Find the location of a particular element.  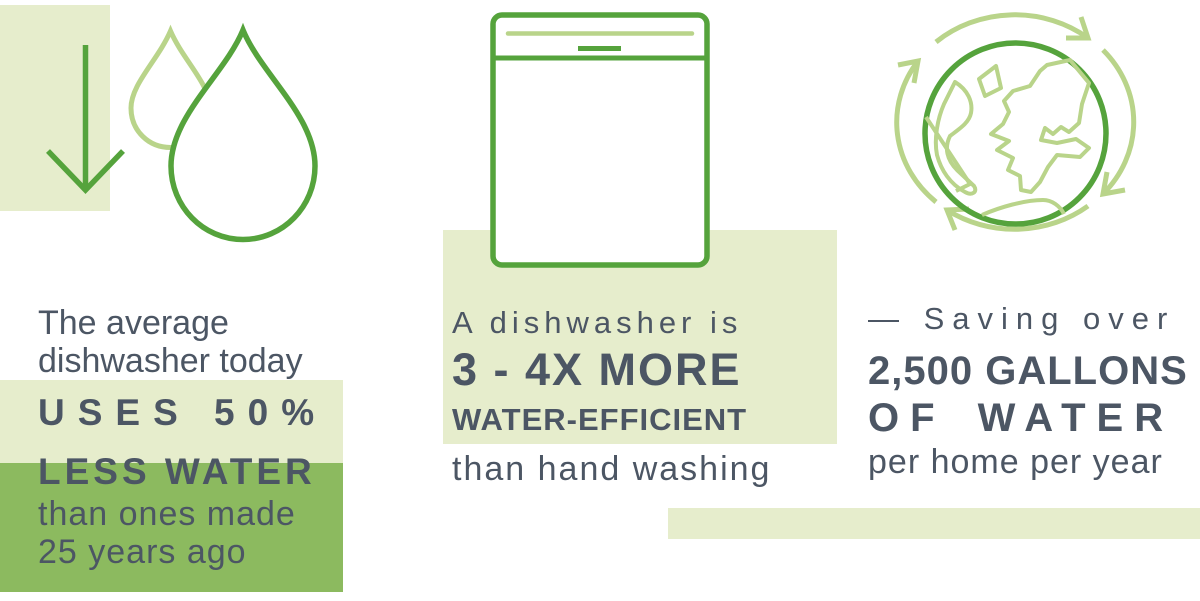

globe-cycle-icon is located at coordinates (1015, 122).